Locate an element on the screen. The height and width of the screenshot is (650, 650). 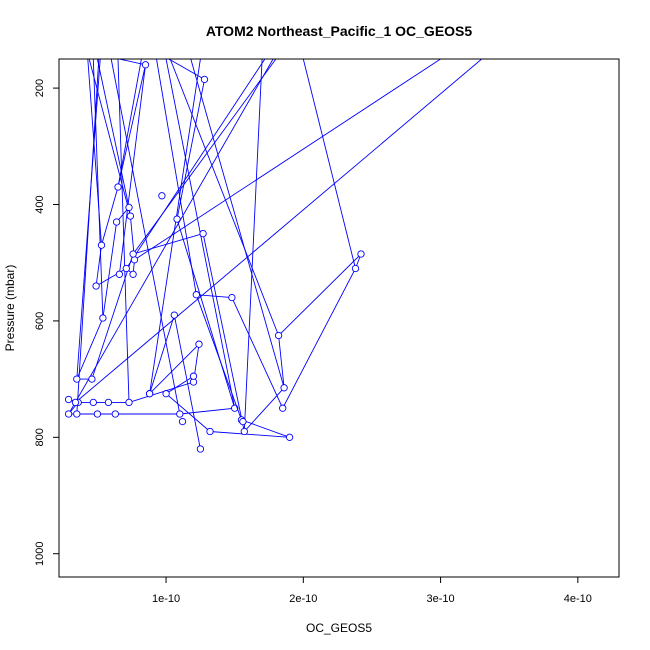
x-axis: 1e-10 2e-10 3e-10 4e-10 is located at coordinates (372, 591).